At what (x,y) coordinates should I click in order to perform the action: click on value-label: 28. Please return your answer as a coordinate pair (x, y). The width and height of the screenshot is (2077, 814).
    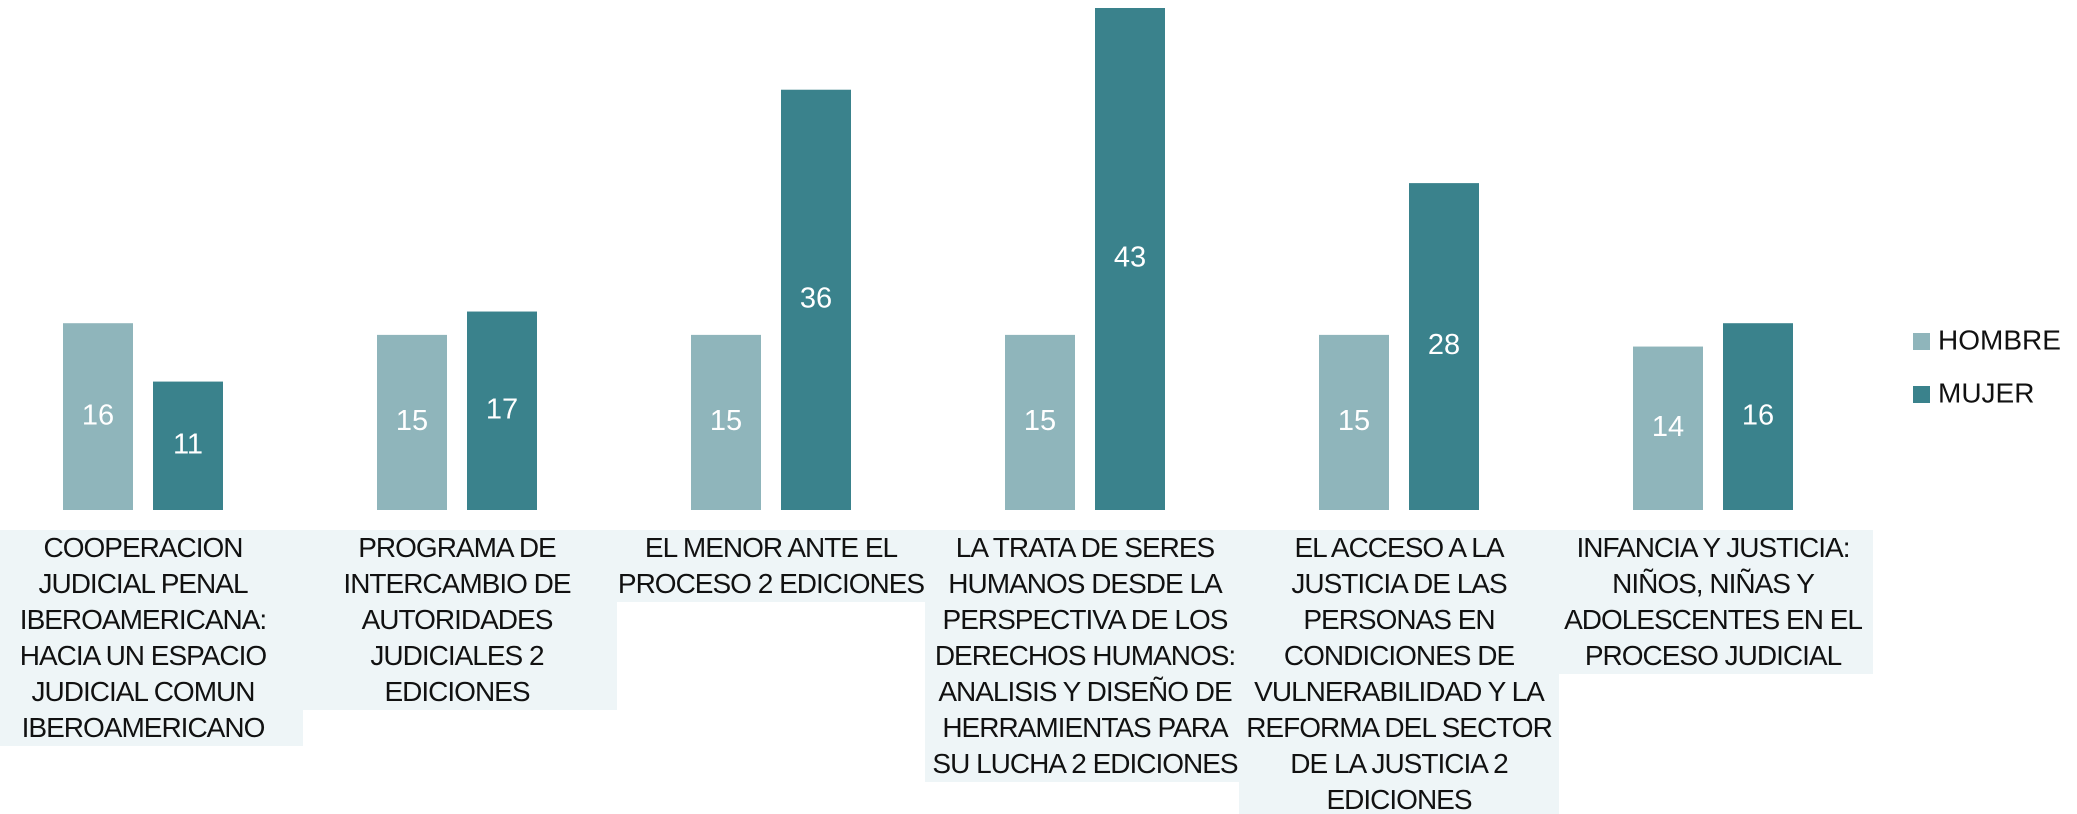
    Looking at the image, I should click on (1444, 345).